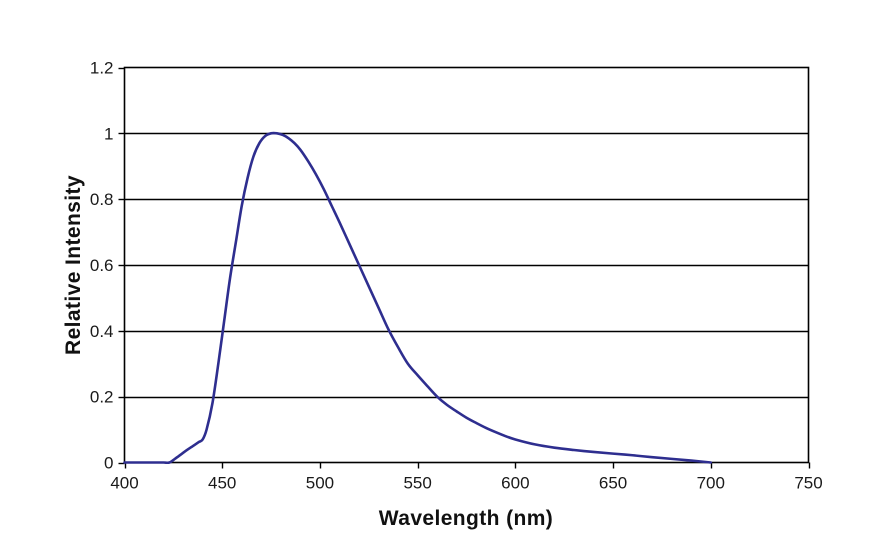 The image size is (883, 559). What do you see at coordinates (417, 483) in the screenshot?
I see `x-tick-label: 550` at bounding box center [417, 483].